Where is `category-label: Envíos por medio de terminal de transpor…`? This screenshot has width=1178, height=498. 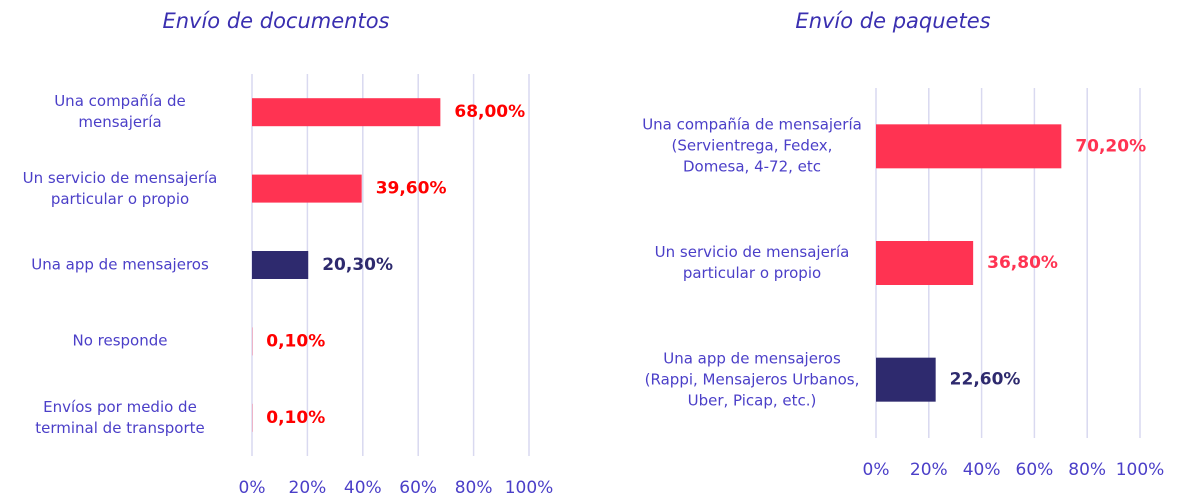
category-label: Envíos por medio de terminal de transpor… is located at coordinates (120, 417).